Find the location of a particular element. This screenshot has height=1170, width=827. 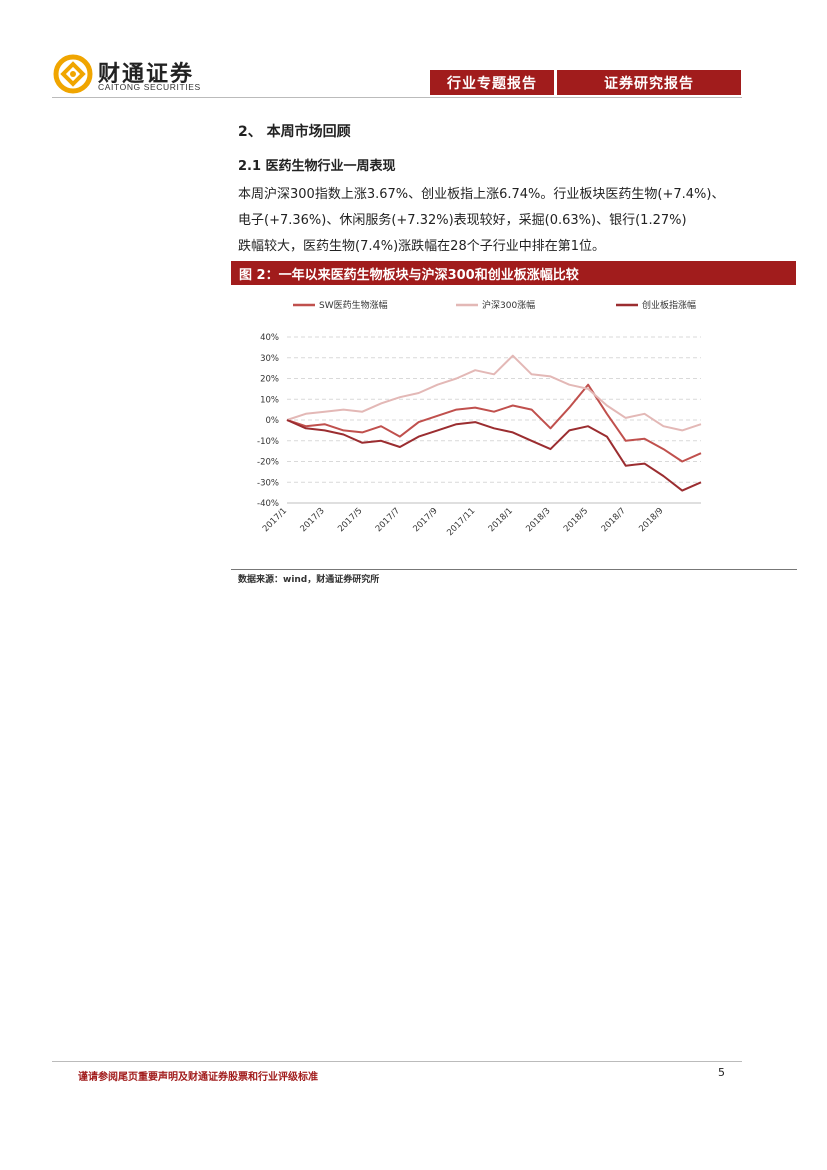

report-category-tag: 证券研究报告 is located at coordinates (649, 82).